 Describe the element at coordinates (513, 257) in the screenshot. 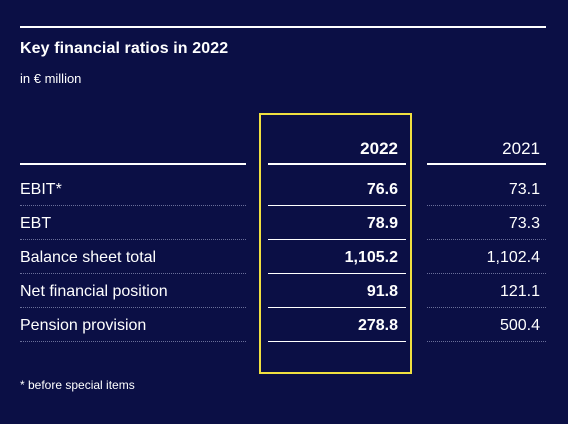

I see `value-2021: 1,102.4` at that location.